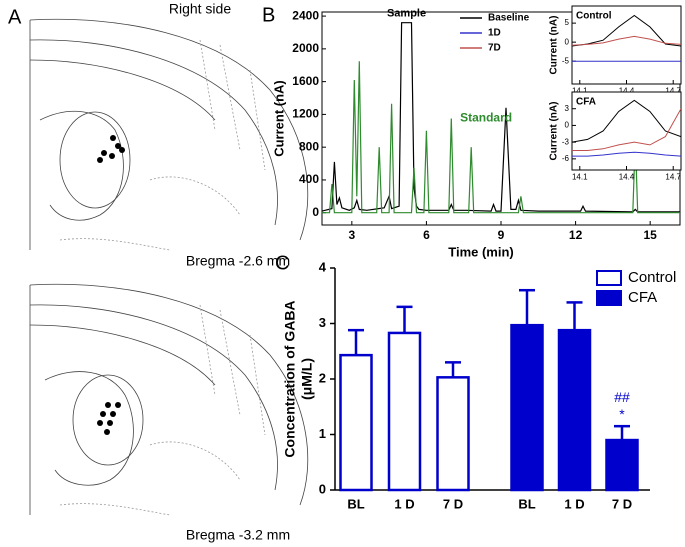 Image resolution: width=685 pixels, height=547 pixels. What do you see at coordinates (406, 14) in the screenshot?
I see `series-label: Sample` at bounding box center [406, 14].